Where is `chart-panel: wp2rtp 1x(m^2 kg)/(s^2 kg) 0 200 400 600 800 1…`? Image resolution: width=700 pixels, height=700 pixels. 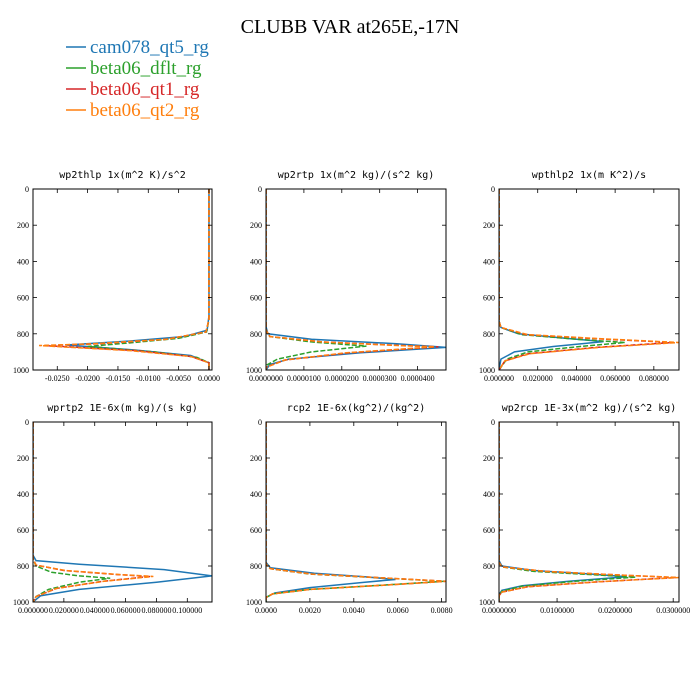 chart-panel: wp2rtp 1x(m^2 kg)/(s^2 kg) 0 200 400 600 800 1… is located at coordinates (346, 276).